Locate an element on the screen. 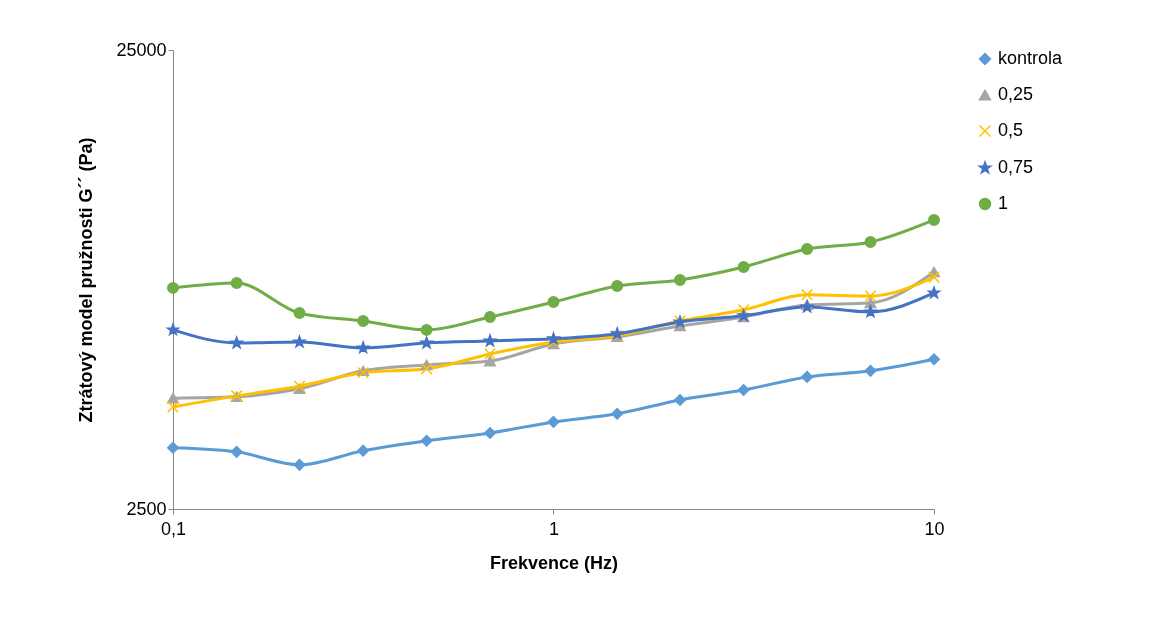 This screenshot has width=1161, height=617. legend-label: 0,75 is located at coordinates (1016, 167).